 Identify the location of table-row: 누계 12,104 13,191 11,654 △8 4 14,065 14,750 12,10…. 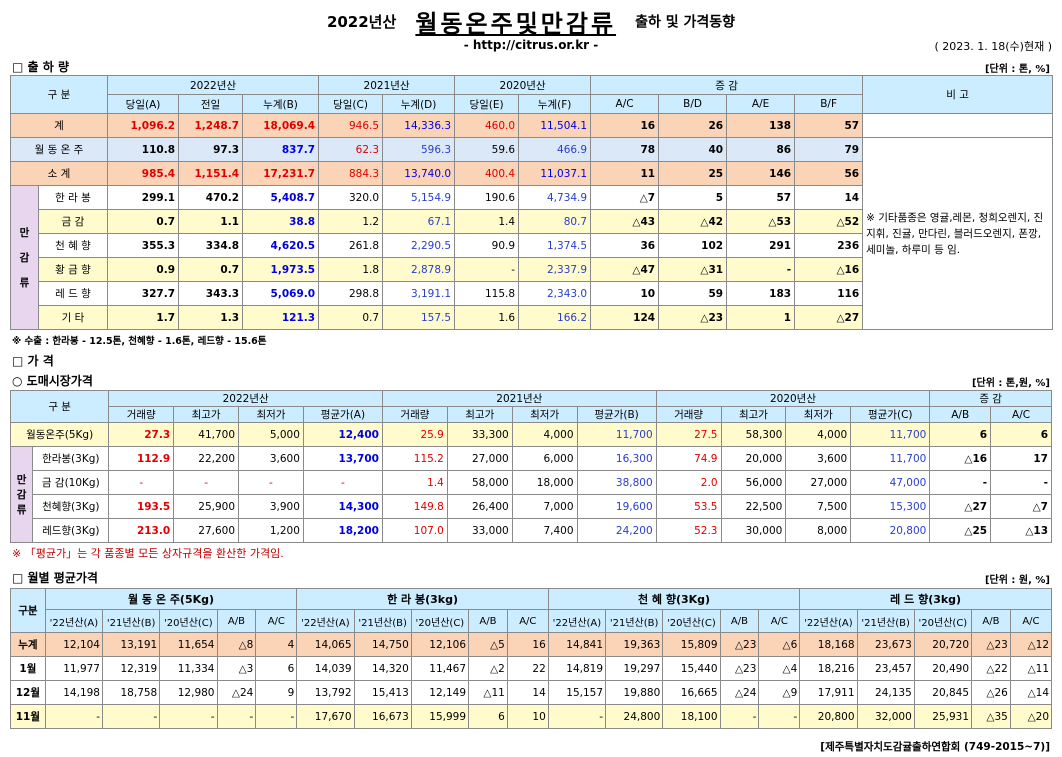
(531, 644).